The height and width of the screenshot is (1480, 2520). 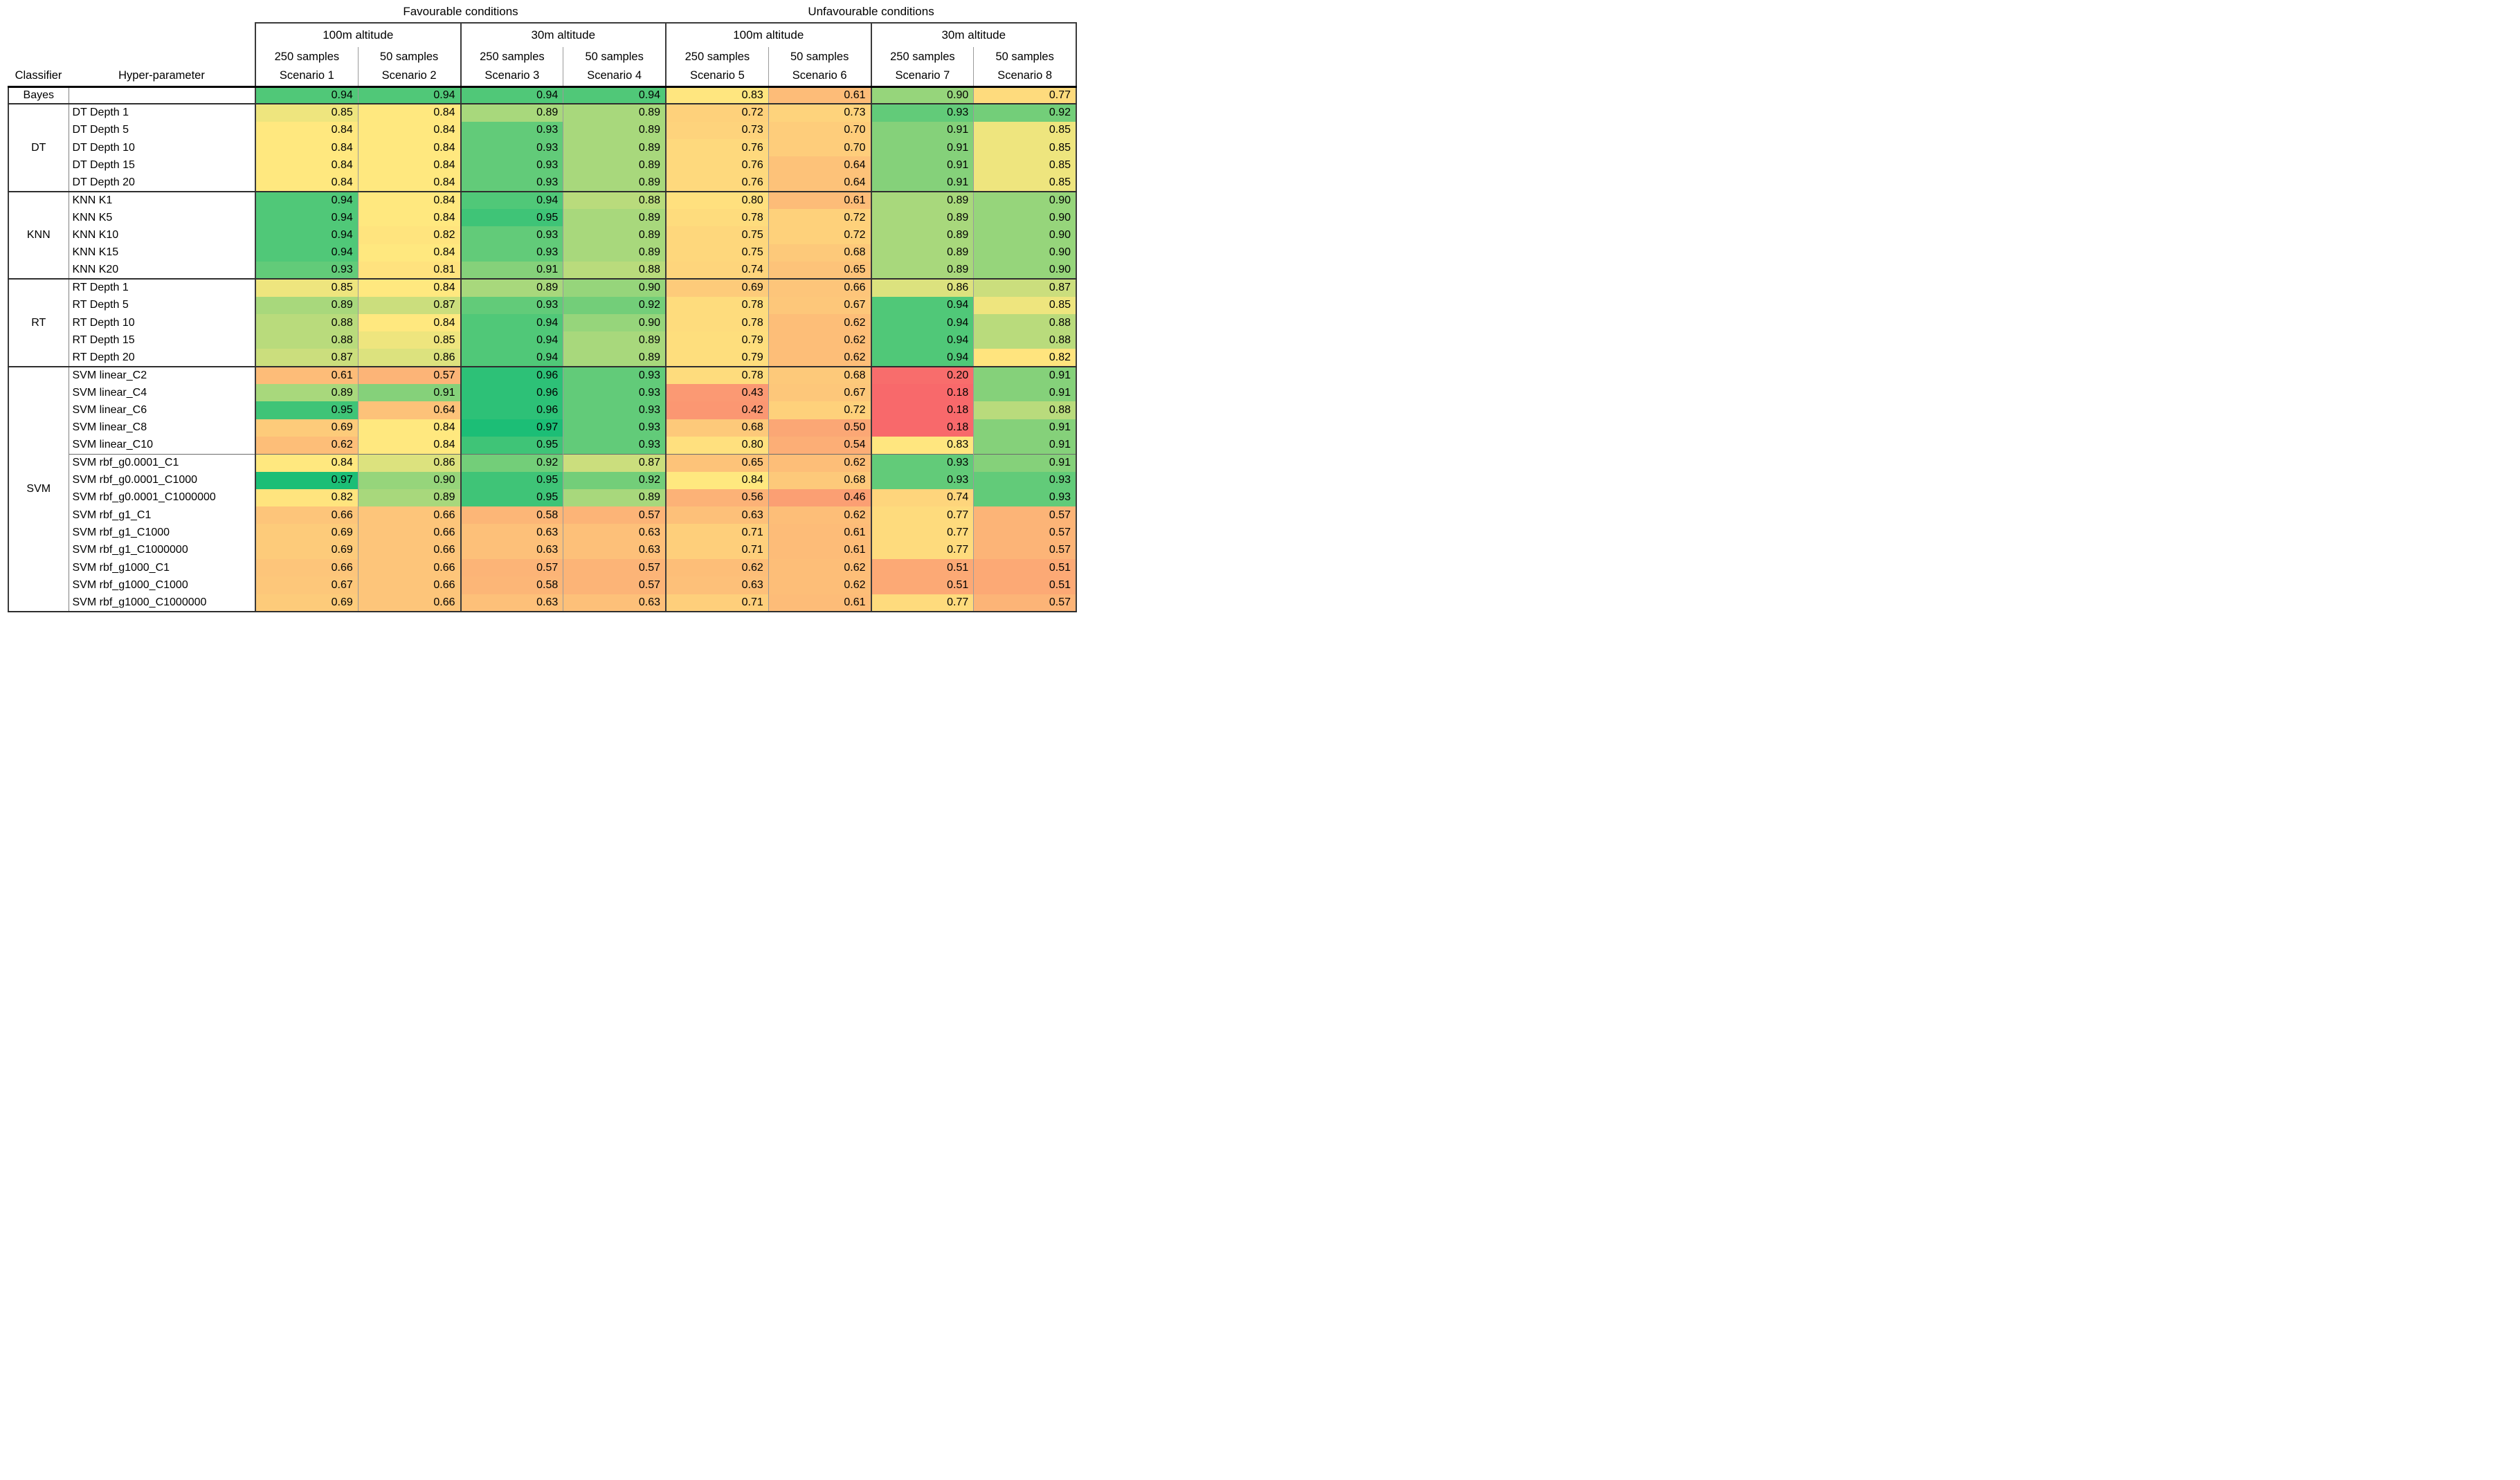 What do you see at coordinates (1025, 515) in the screenshot?
I see `value-cell: 0.57` at bounding box center [1025, 515].